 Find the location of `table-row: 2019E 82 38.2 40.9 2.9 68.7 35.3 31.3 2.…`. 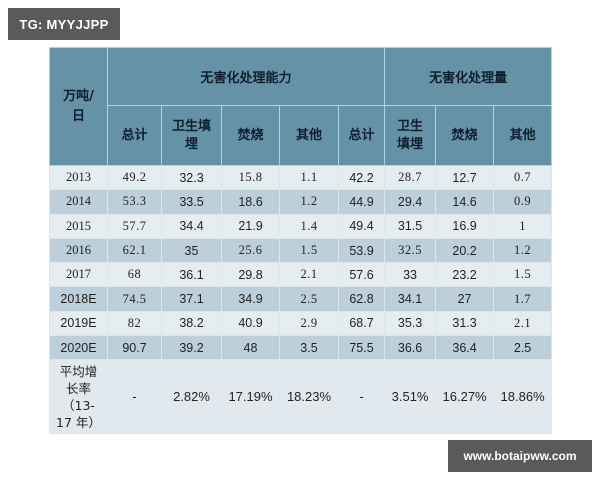

table-row: 2019E 82 38.2 40.9 2.9 68.7 35.3 31.3 2.… is located at coordinates (301, 323).